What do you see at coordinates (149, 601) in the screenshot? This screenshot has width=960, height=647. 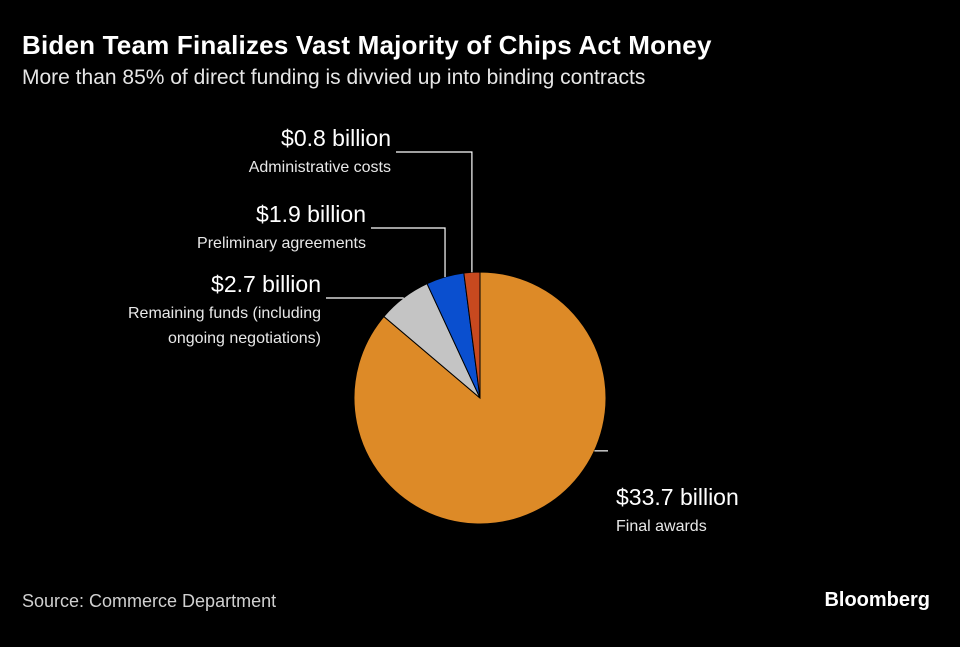 I see `source-note: Source: Commerce Department` at bounding box center [149, 601].